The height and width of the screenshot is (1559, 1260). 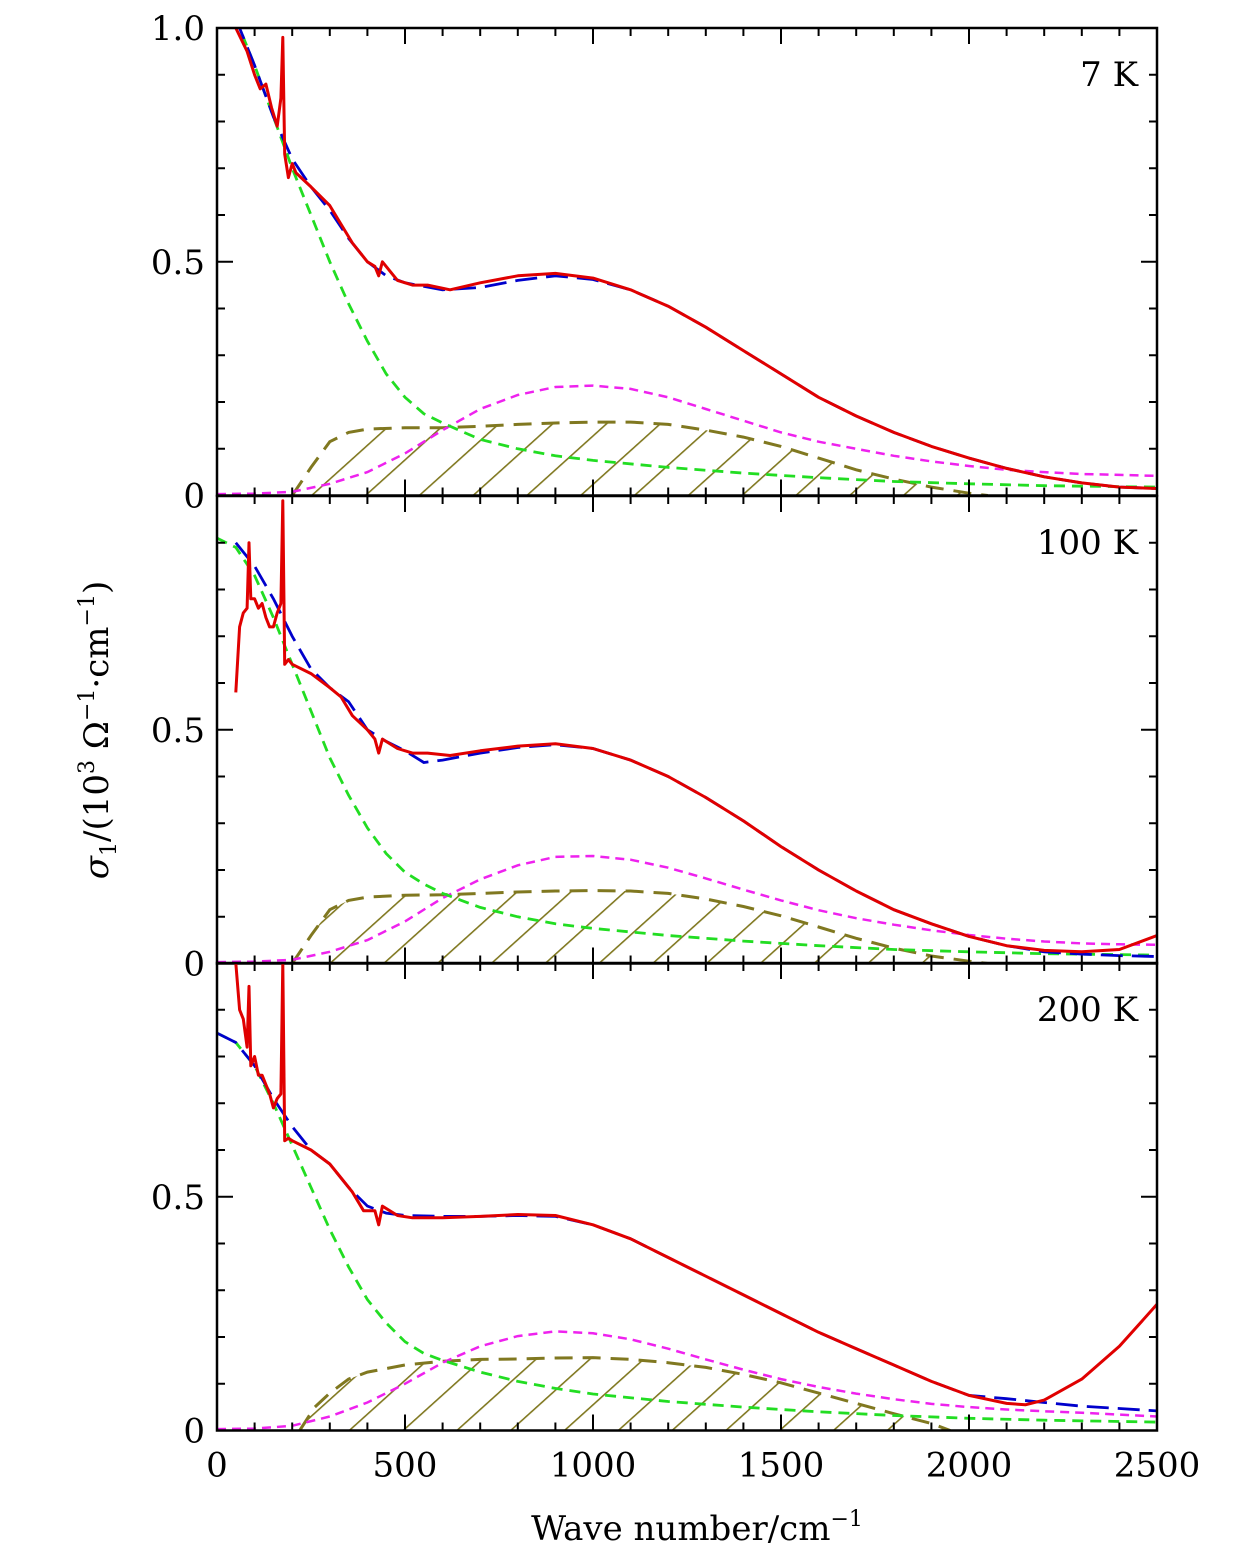 What do you see at coordinates (1157, 1466) in the screenshot?
I see `x-tick-label: 2500` at bounding box center [1157, 1466].